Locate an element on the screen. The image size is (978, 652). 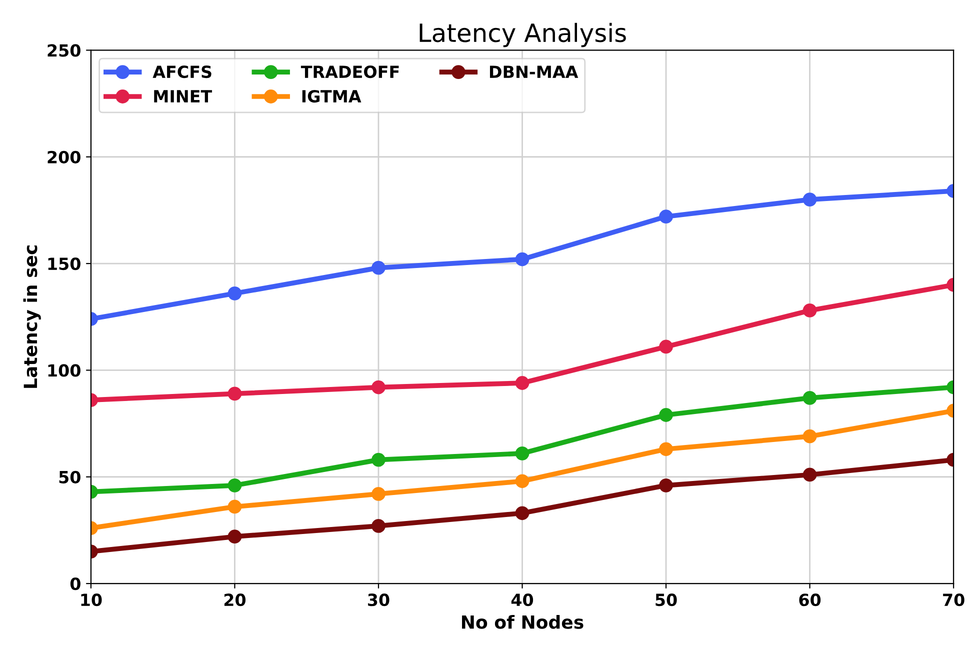
y-axis-title: Latency in sec is located at coordinates (32, 316).